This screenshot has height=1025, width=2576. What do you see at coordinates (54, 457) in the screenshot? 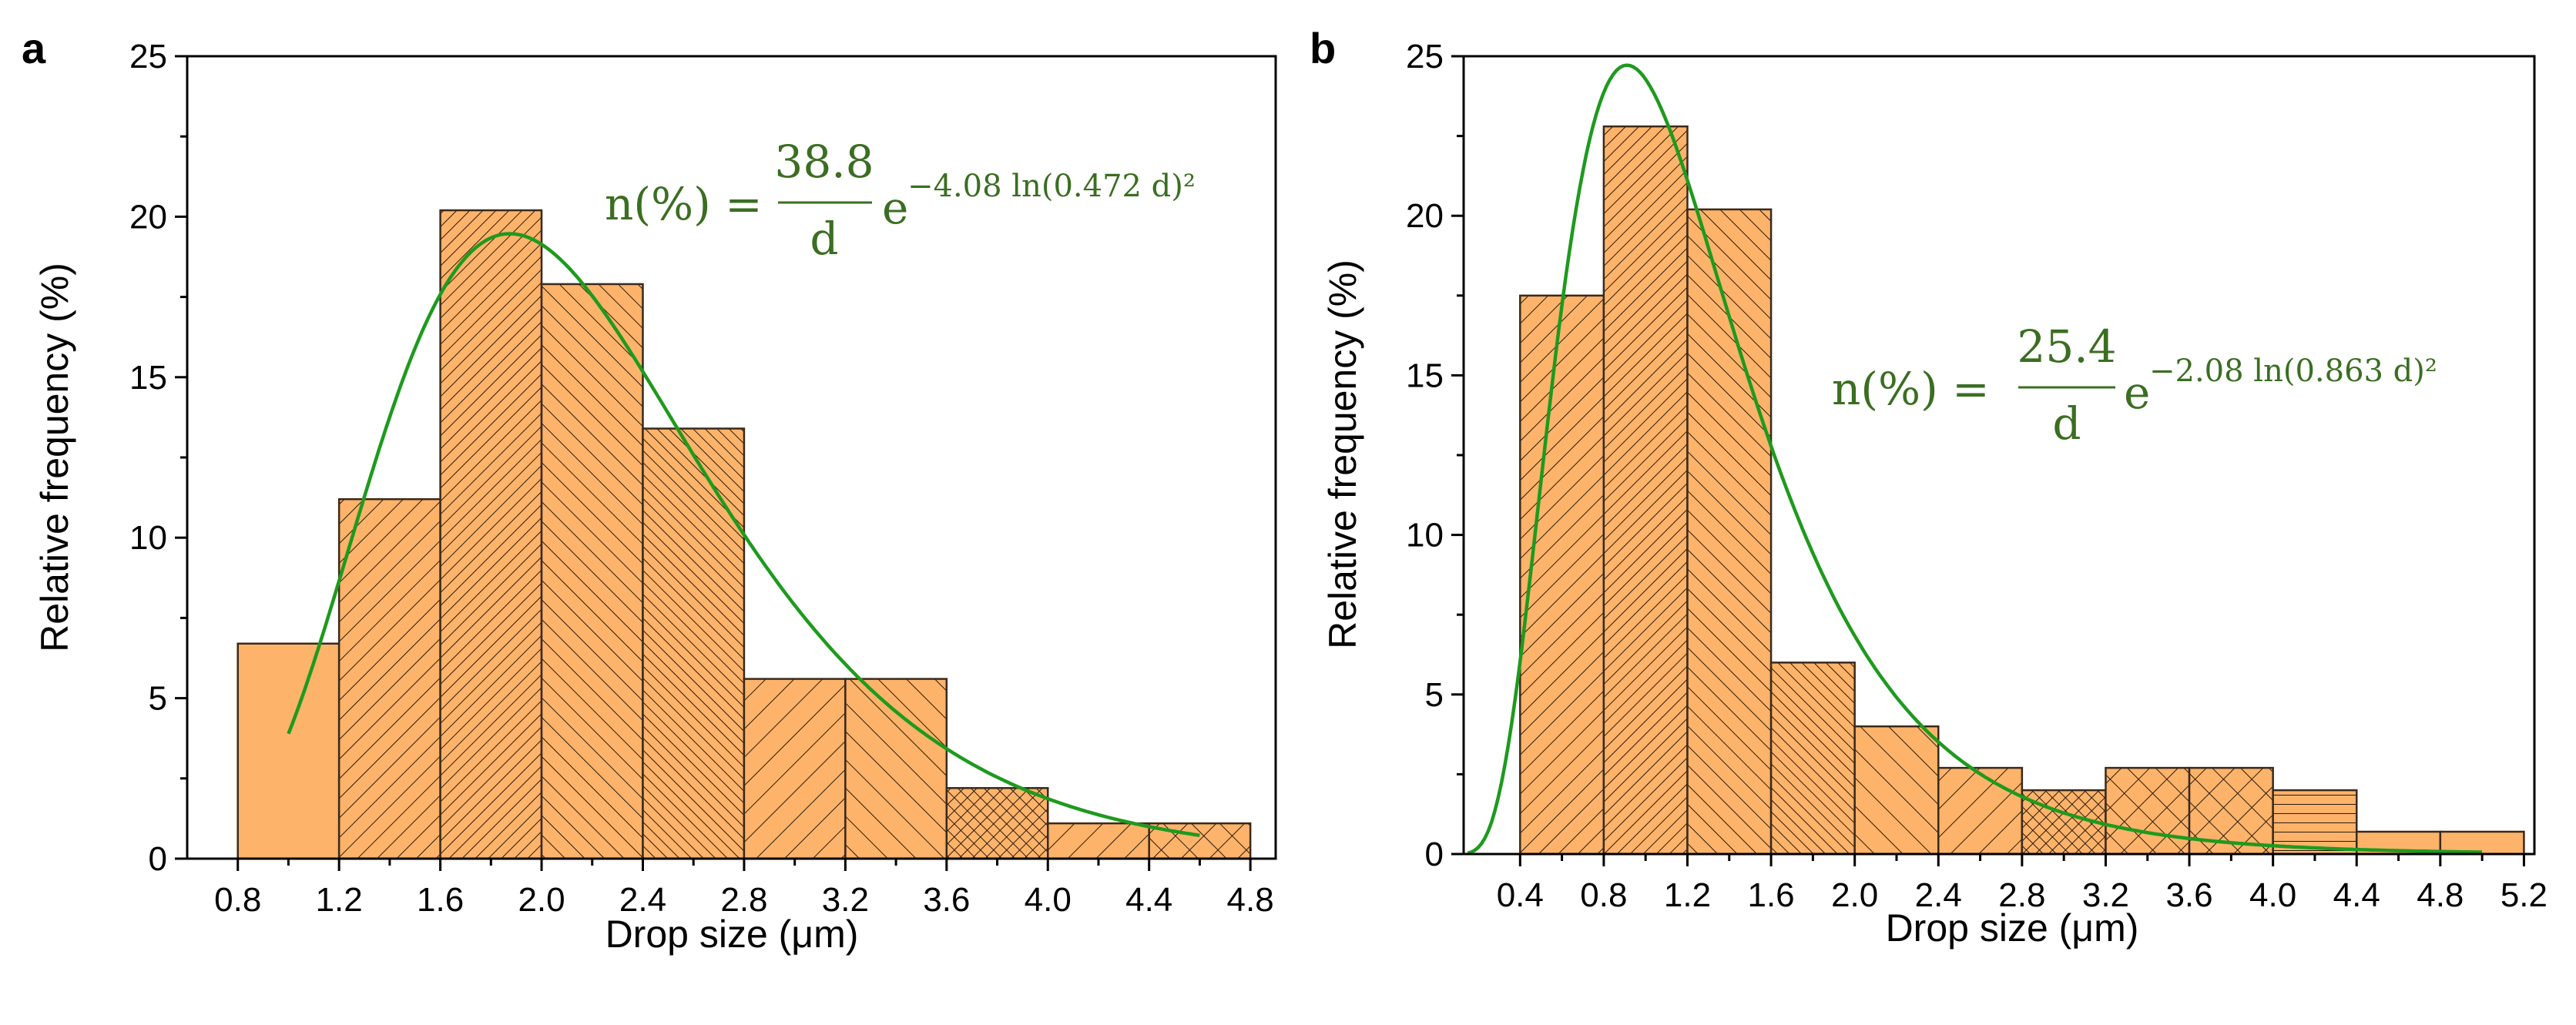
I see `y-axis-title-a: Relative frequency (%)` at bounding box center [54, 457].